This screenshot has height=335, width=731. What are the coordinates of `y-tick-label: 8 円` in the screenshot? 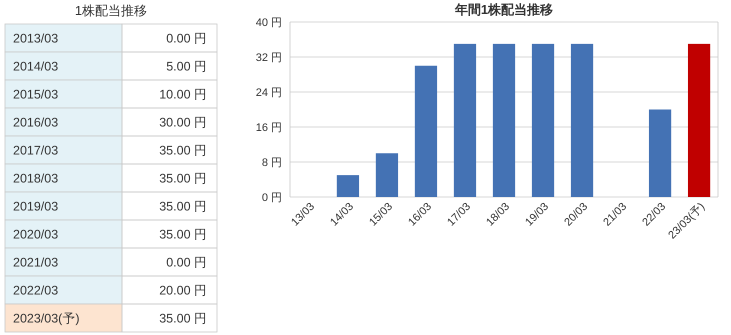 It's located at (272, 163).